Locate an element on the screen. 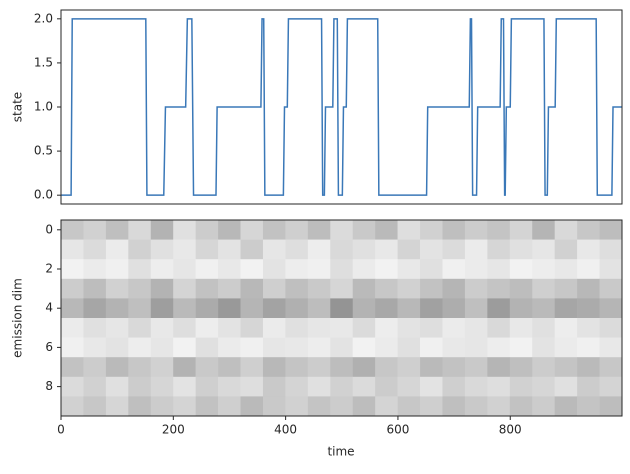 The image size is (630, 474). x-tick-label: 400 is located at coordinates (285, 430).